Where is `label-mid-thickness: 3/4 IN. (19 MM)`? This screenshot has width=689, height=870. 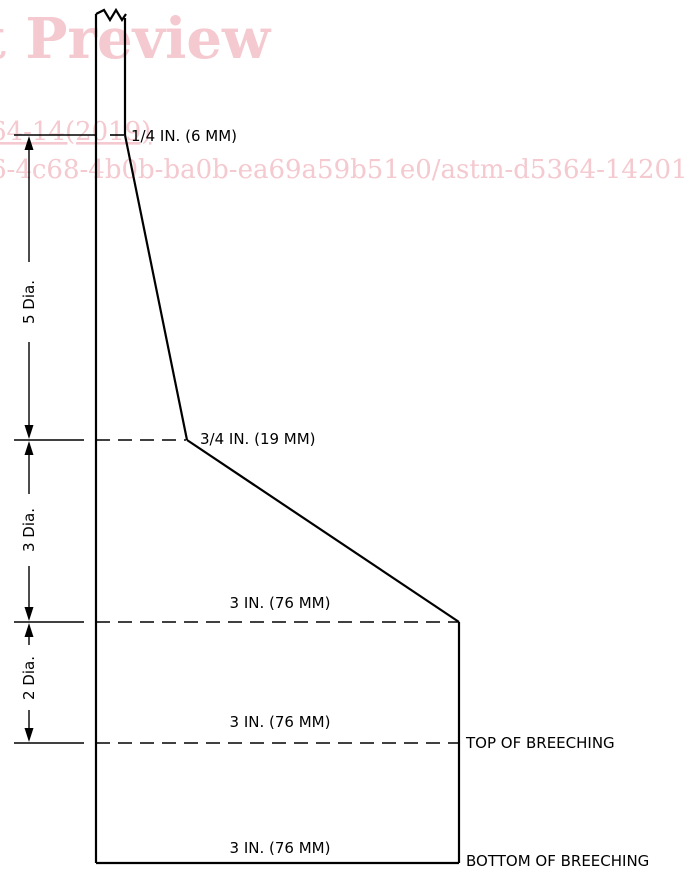
label-mid-thickness: 3/4 IN. (19 MM) is located at coordinates (258, 439).